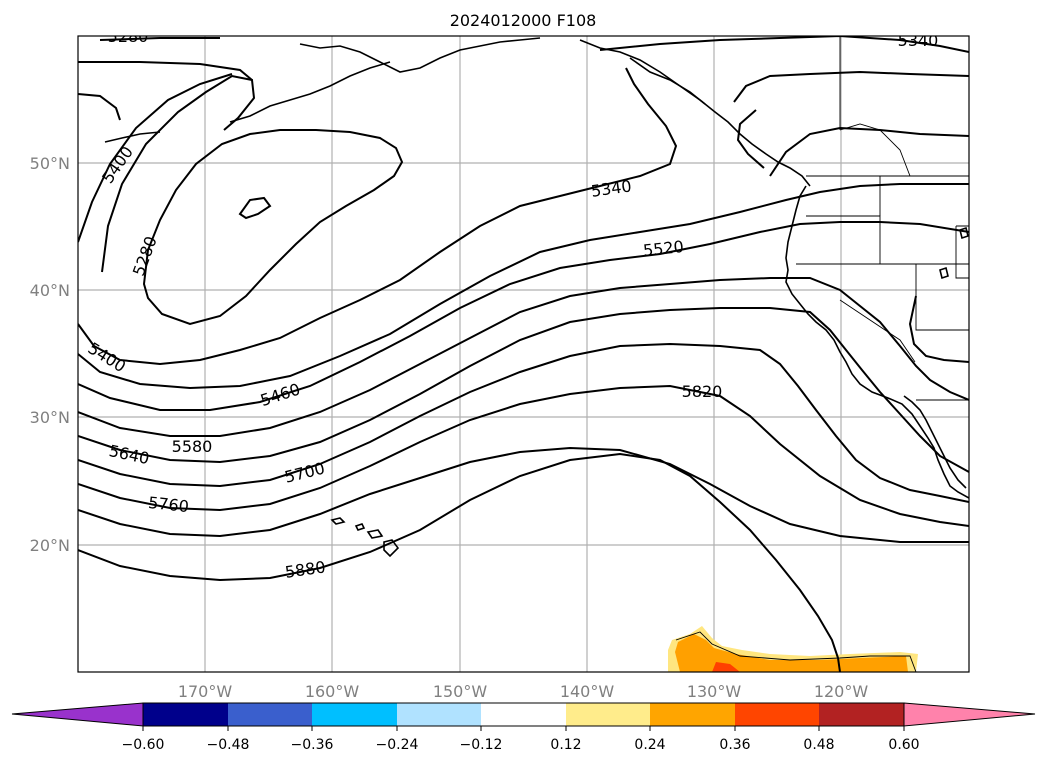  I want to click on colorbar-tick-label: 0.60, so click(903, 745).